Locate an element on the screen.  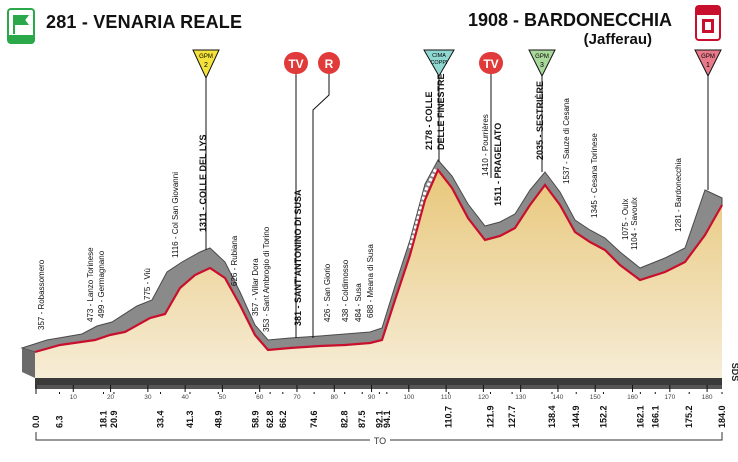
gpm1-marker: GPM 1 is located at coordinates (708, 63).